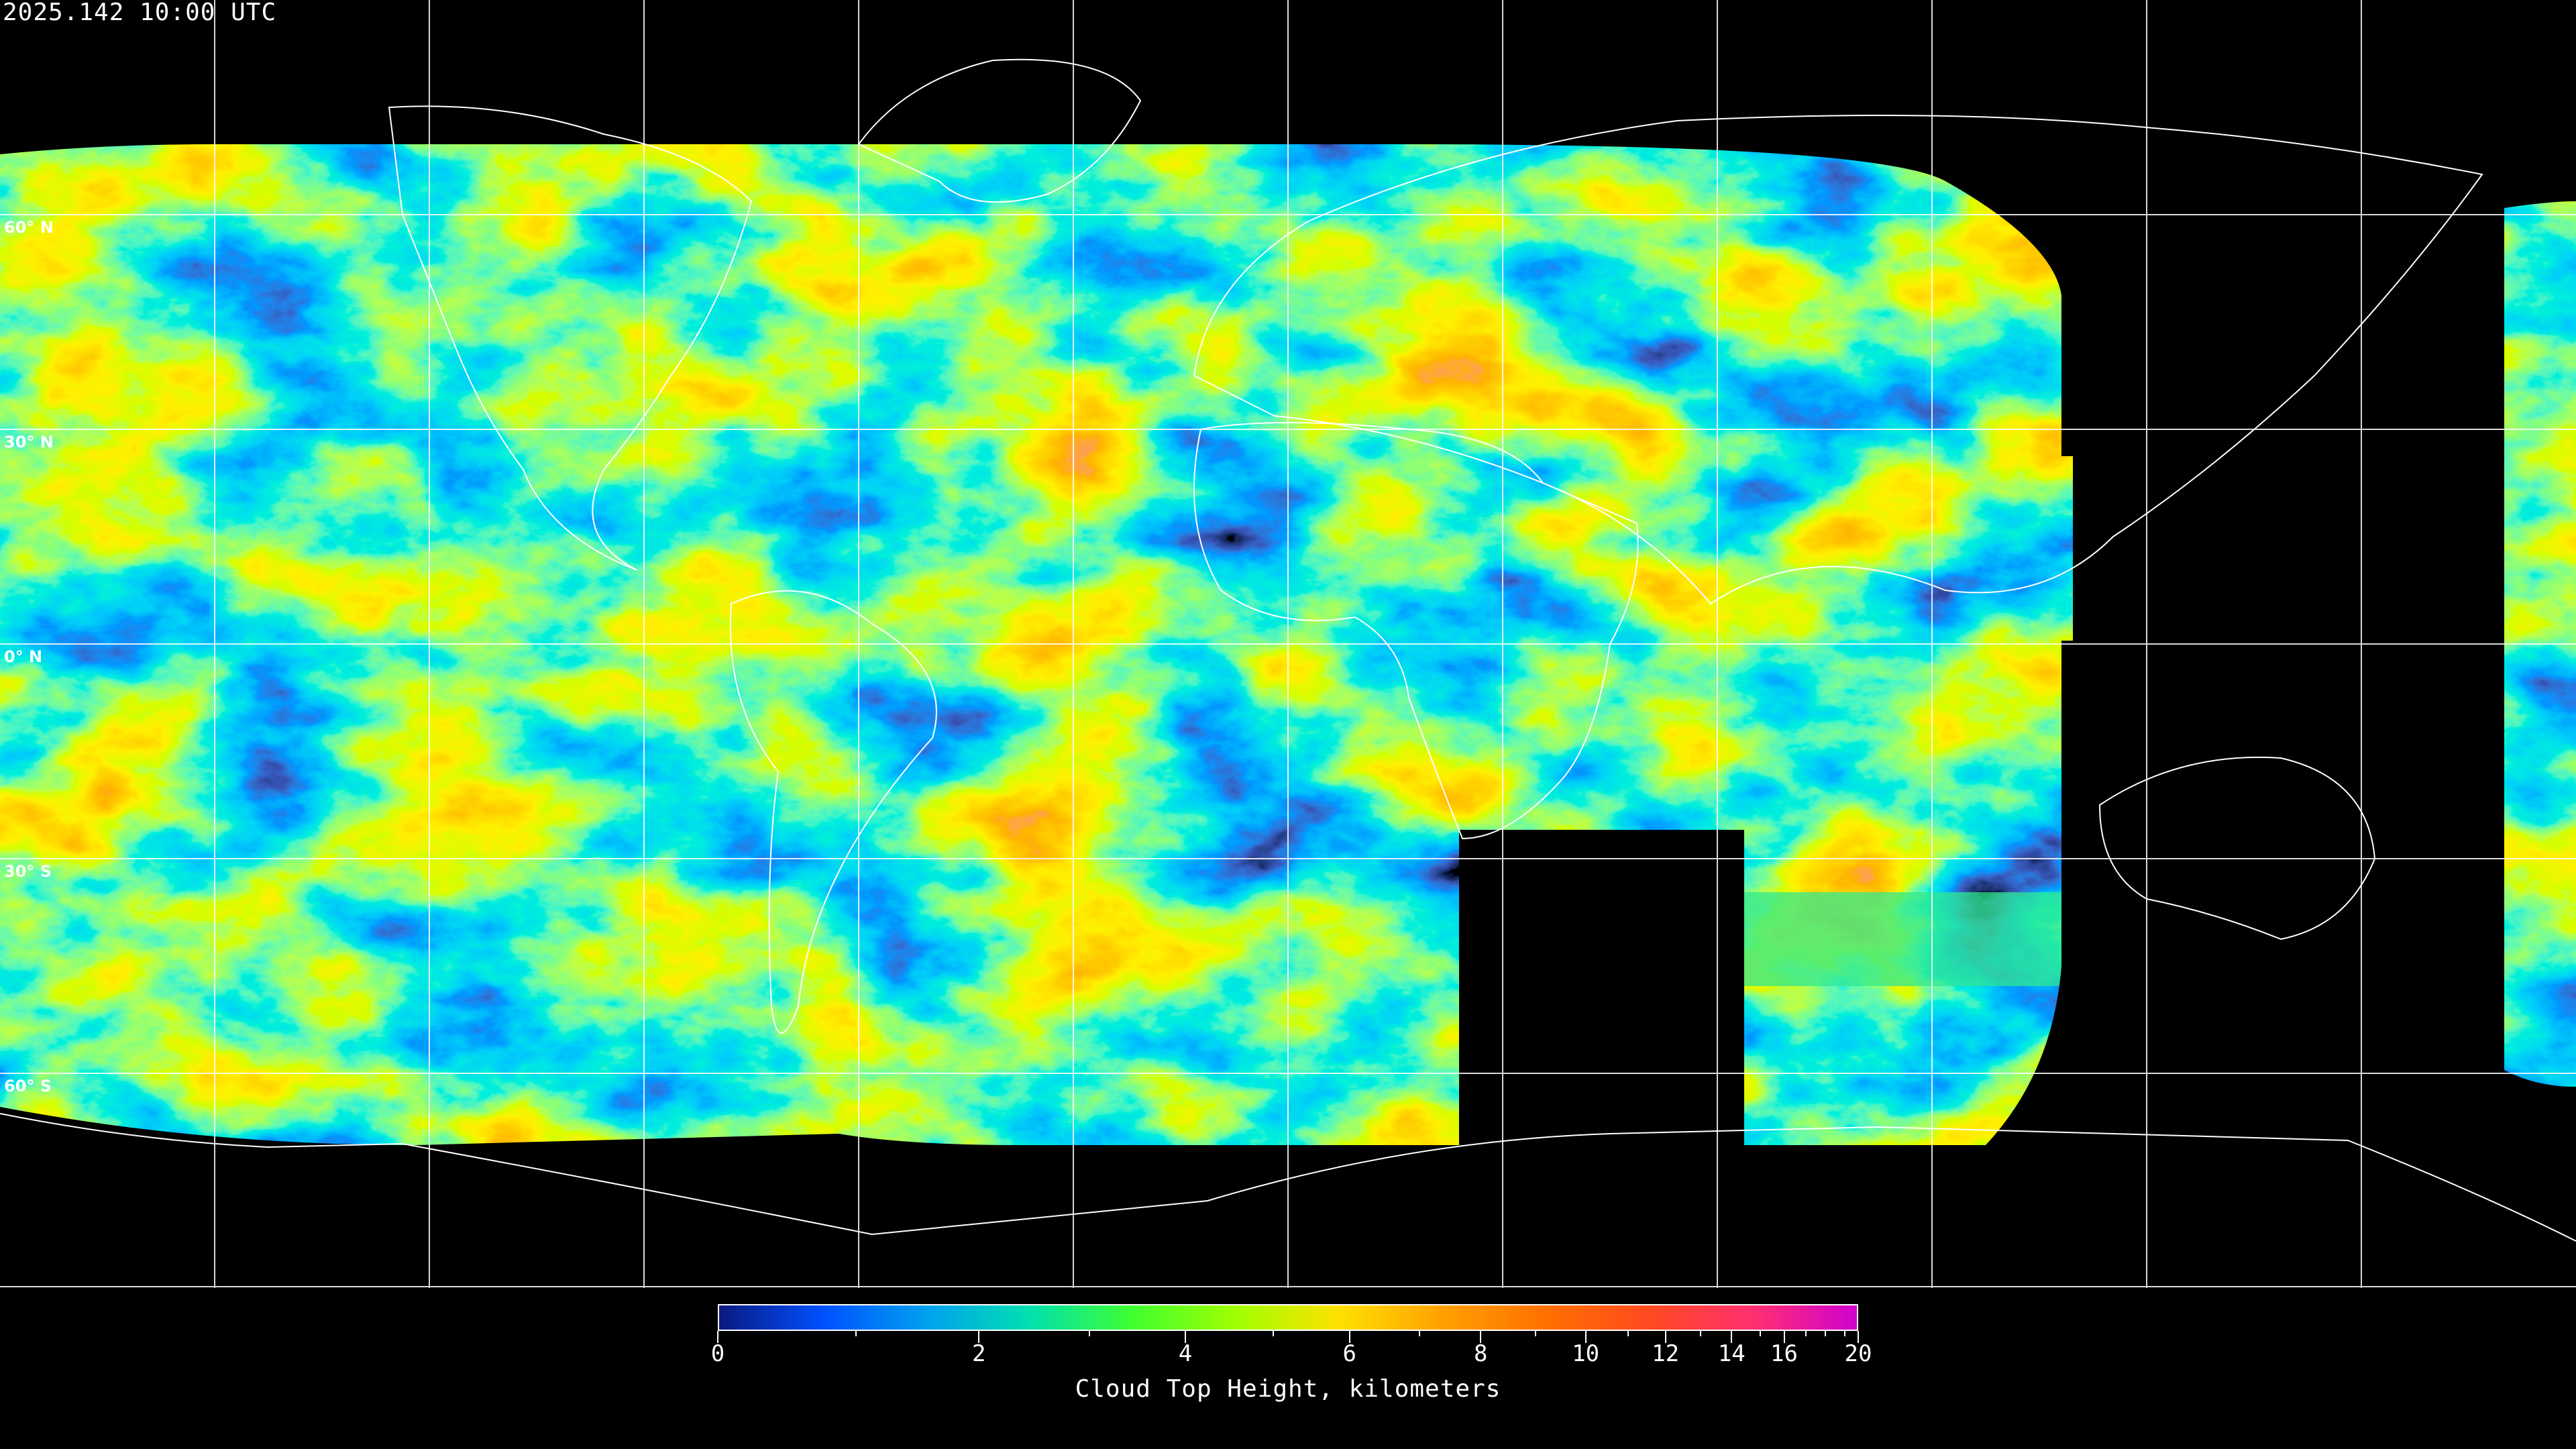  Describe the element at coordinates (28, 871) in the screenshot. I see `lat-label-30s: 30° S` at that location.